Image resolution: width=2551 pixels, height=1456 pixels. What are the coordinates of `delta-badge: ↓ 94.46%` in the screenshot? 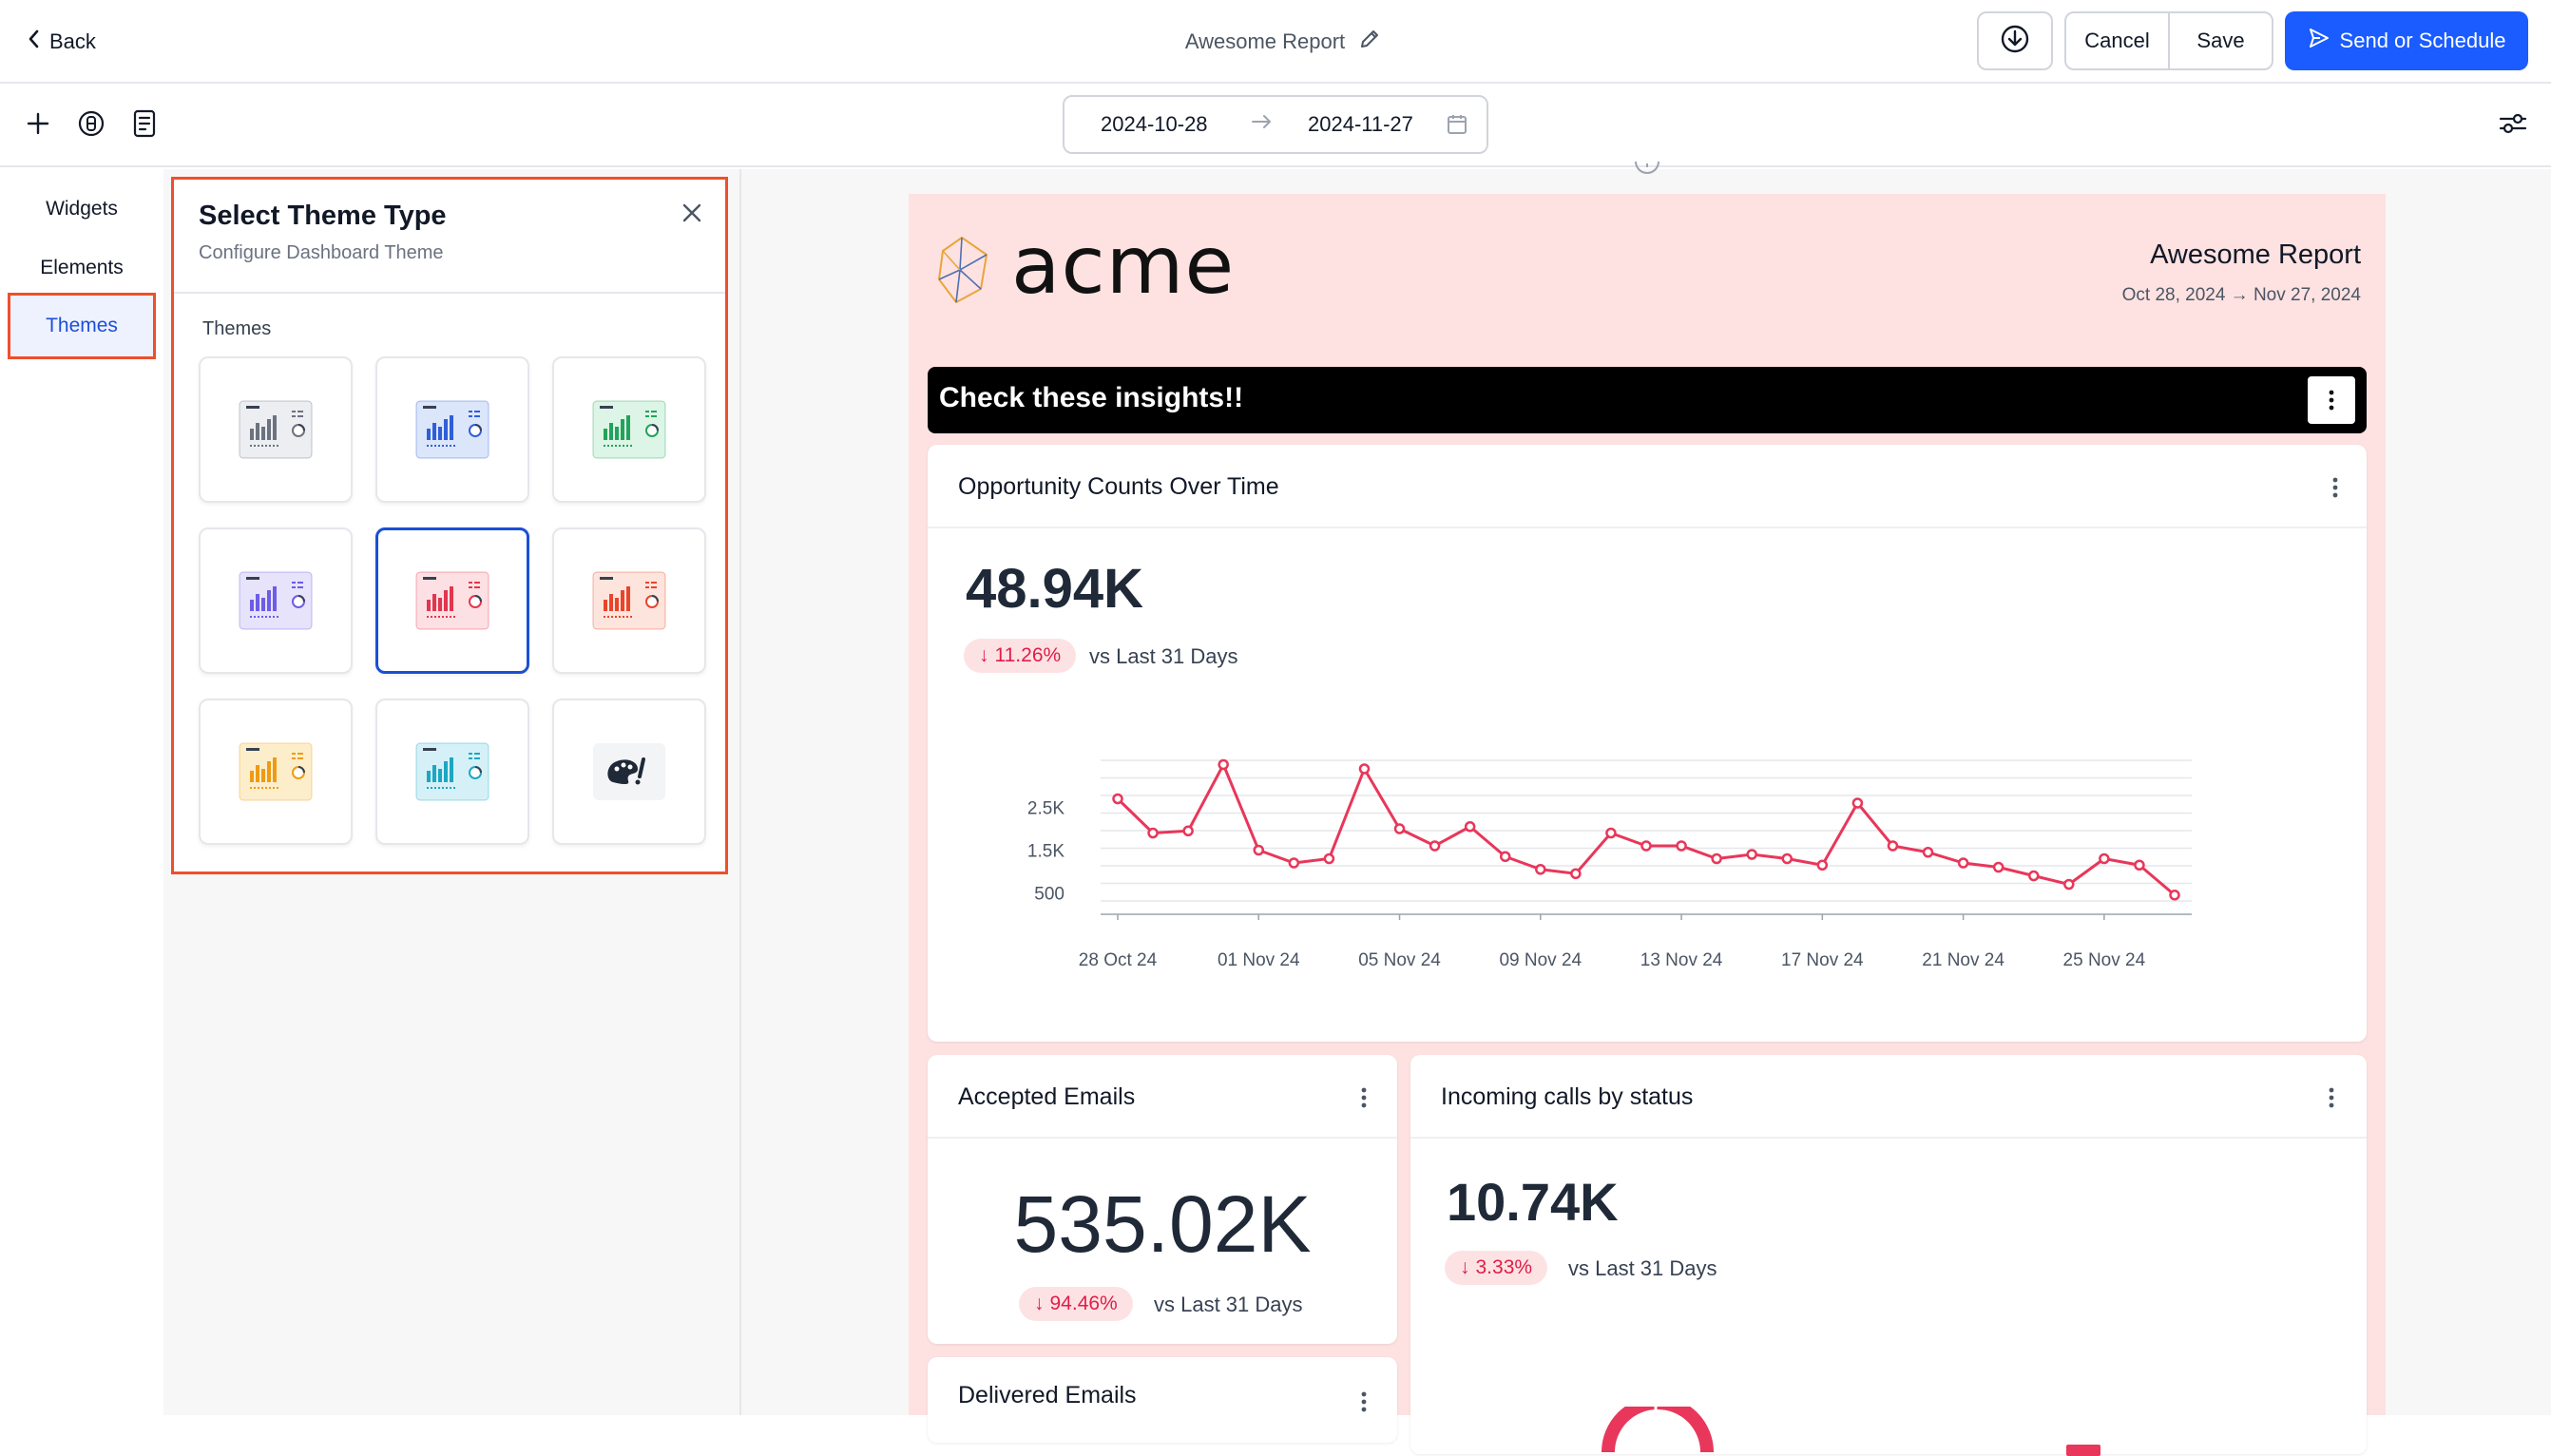 It's located at (1076, 1304).